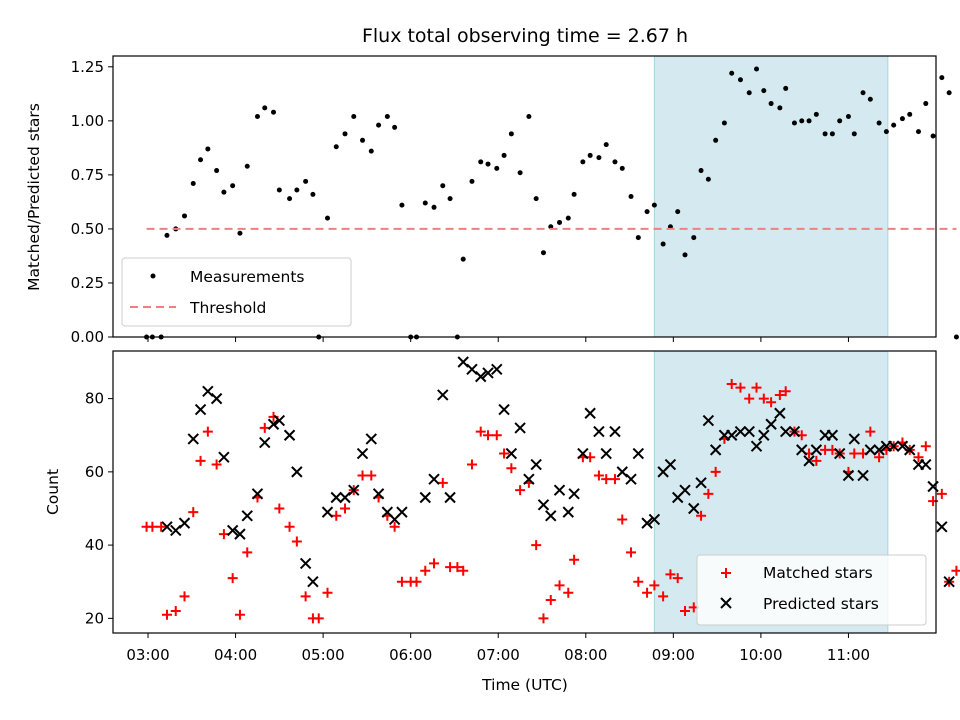  Describe the element at coordinates (236, 292) in the screenshot. I see `top-legend: Measurements Threshold` at that location.